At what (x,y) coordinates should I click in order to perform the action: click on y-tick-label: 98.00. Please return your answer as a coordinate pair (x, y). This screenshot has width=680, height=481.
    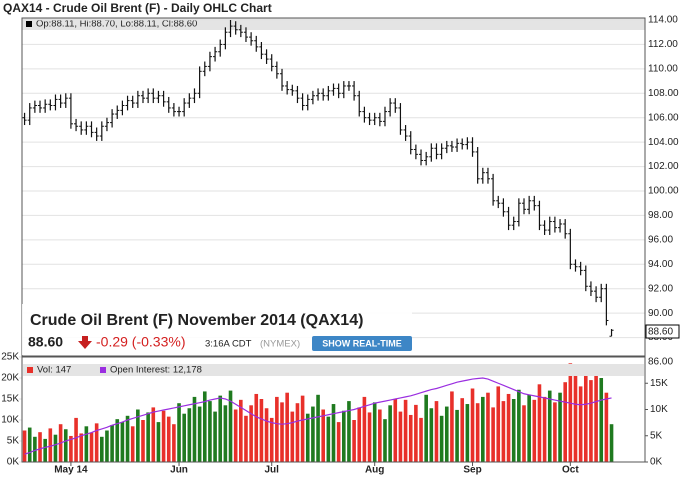
    Looking at the image, I should click on (660, 215).